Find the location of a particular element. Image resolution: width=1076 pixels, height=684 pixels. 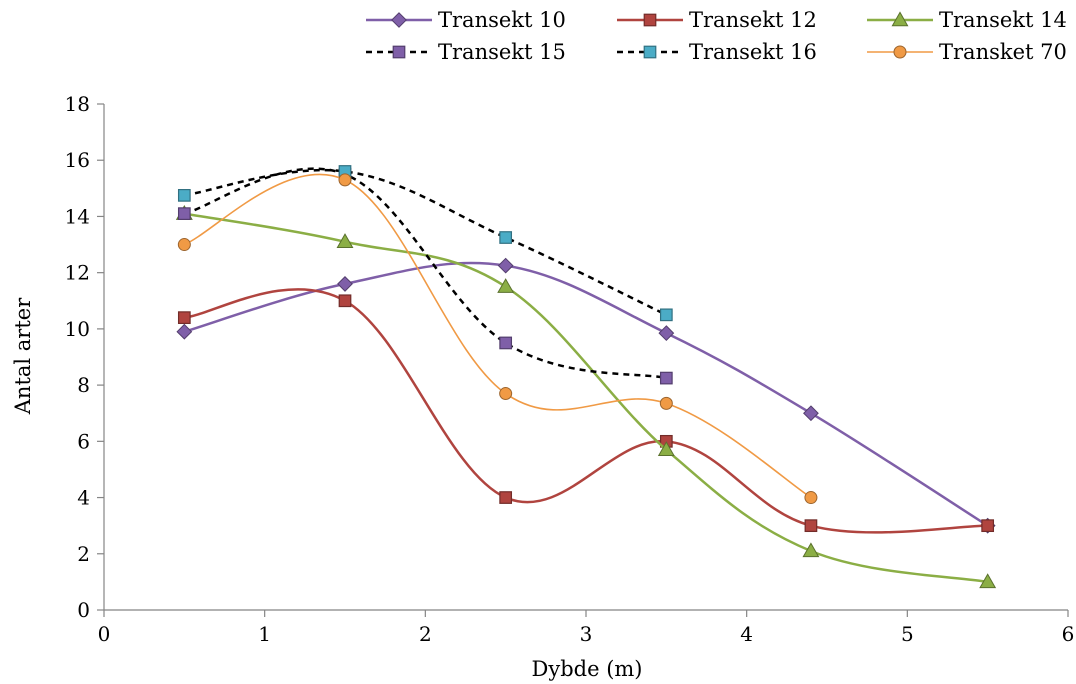

y-tick-label: 0 is located at coordinates (83, 610).